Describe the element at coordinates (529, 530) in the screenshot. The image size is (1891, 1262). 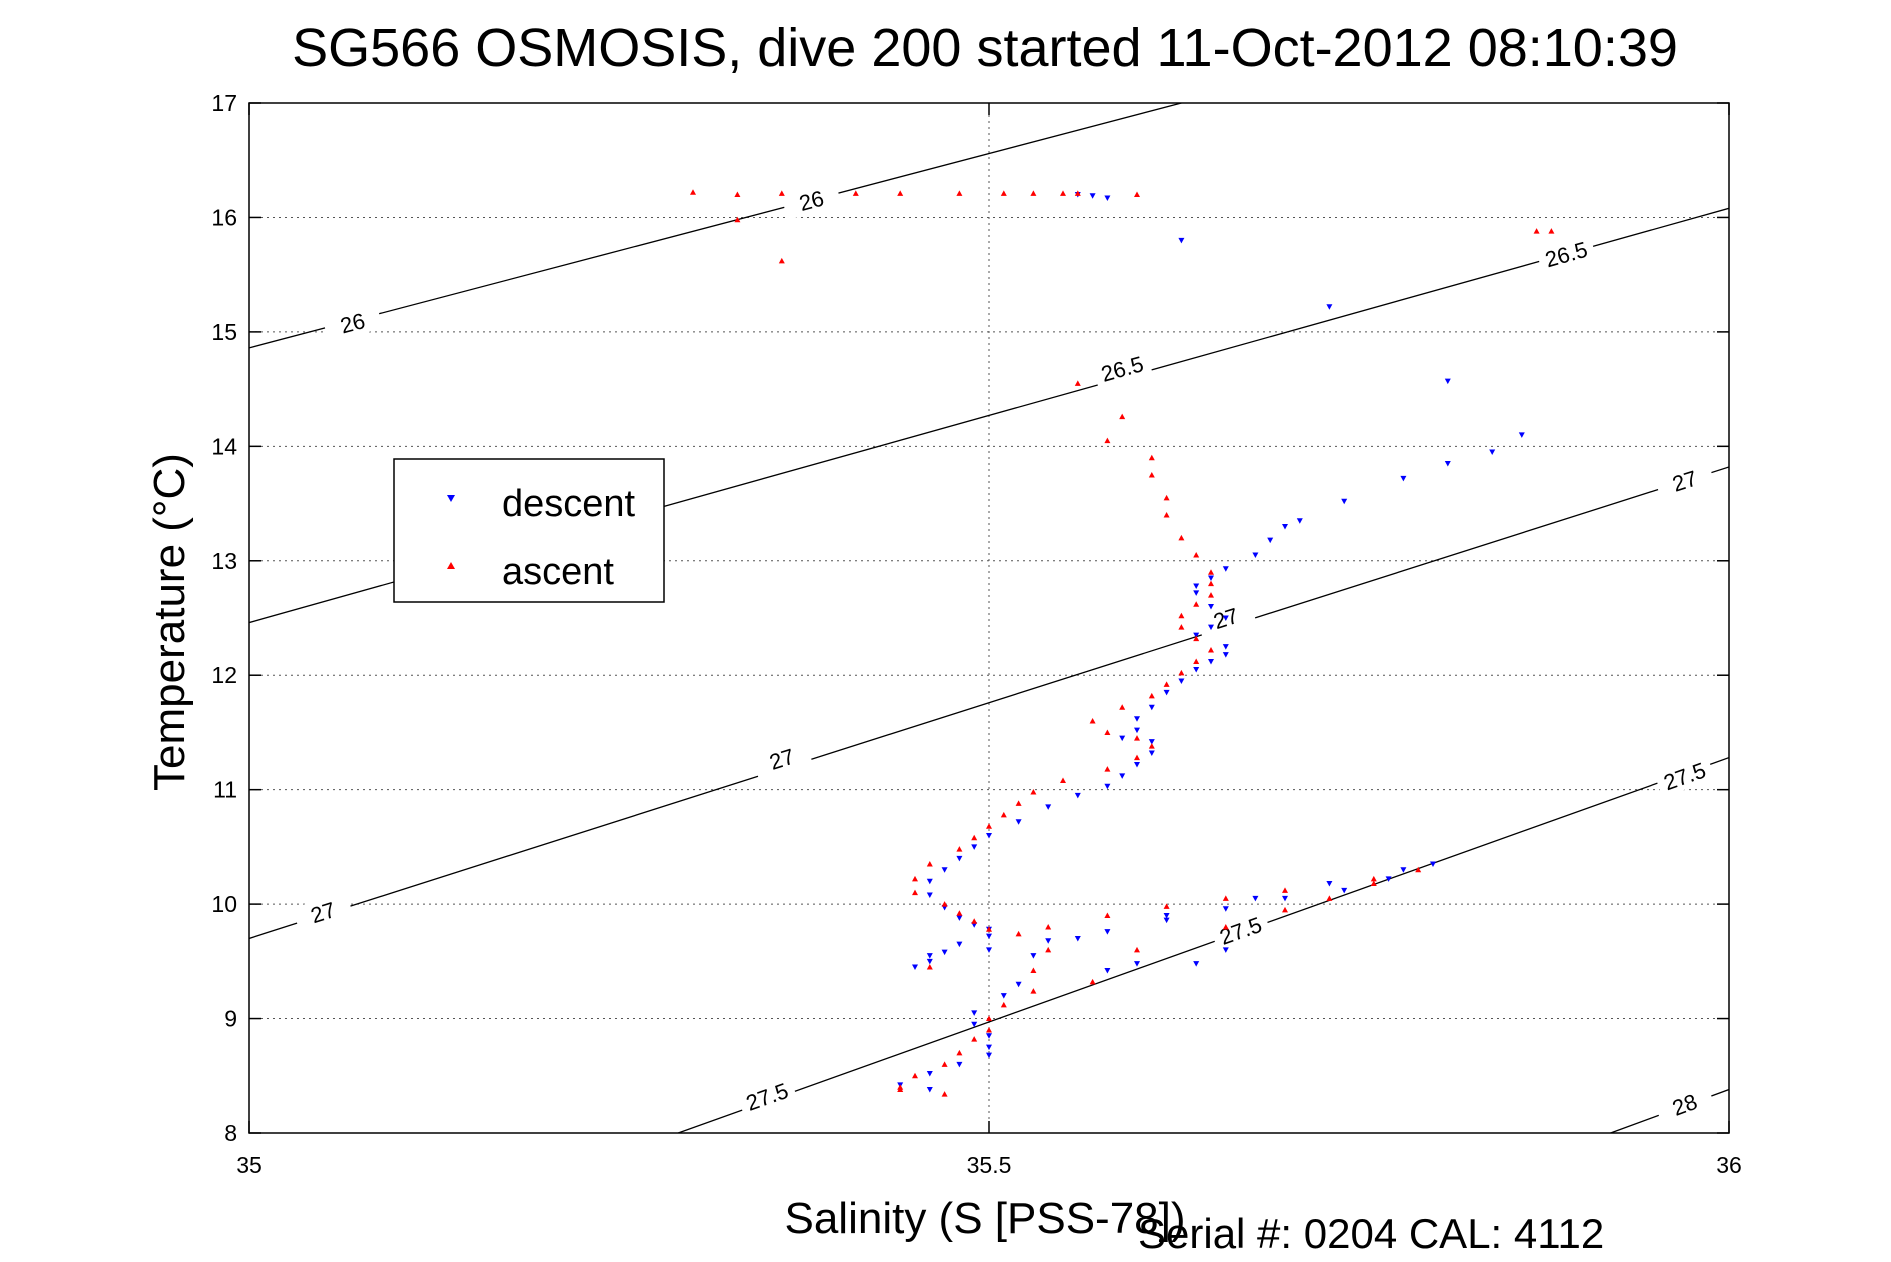
I see `legend: descent ascent` at that location.